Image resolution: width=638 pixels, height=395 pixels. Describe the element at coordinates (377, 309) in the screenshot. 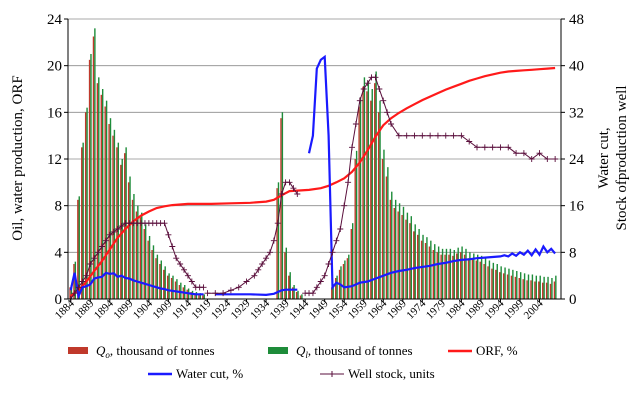

I see `x-tick-label: 1964` at that location.